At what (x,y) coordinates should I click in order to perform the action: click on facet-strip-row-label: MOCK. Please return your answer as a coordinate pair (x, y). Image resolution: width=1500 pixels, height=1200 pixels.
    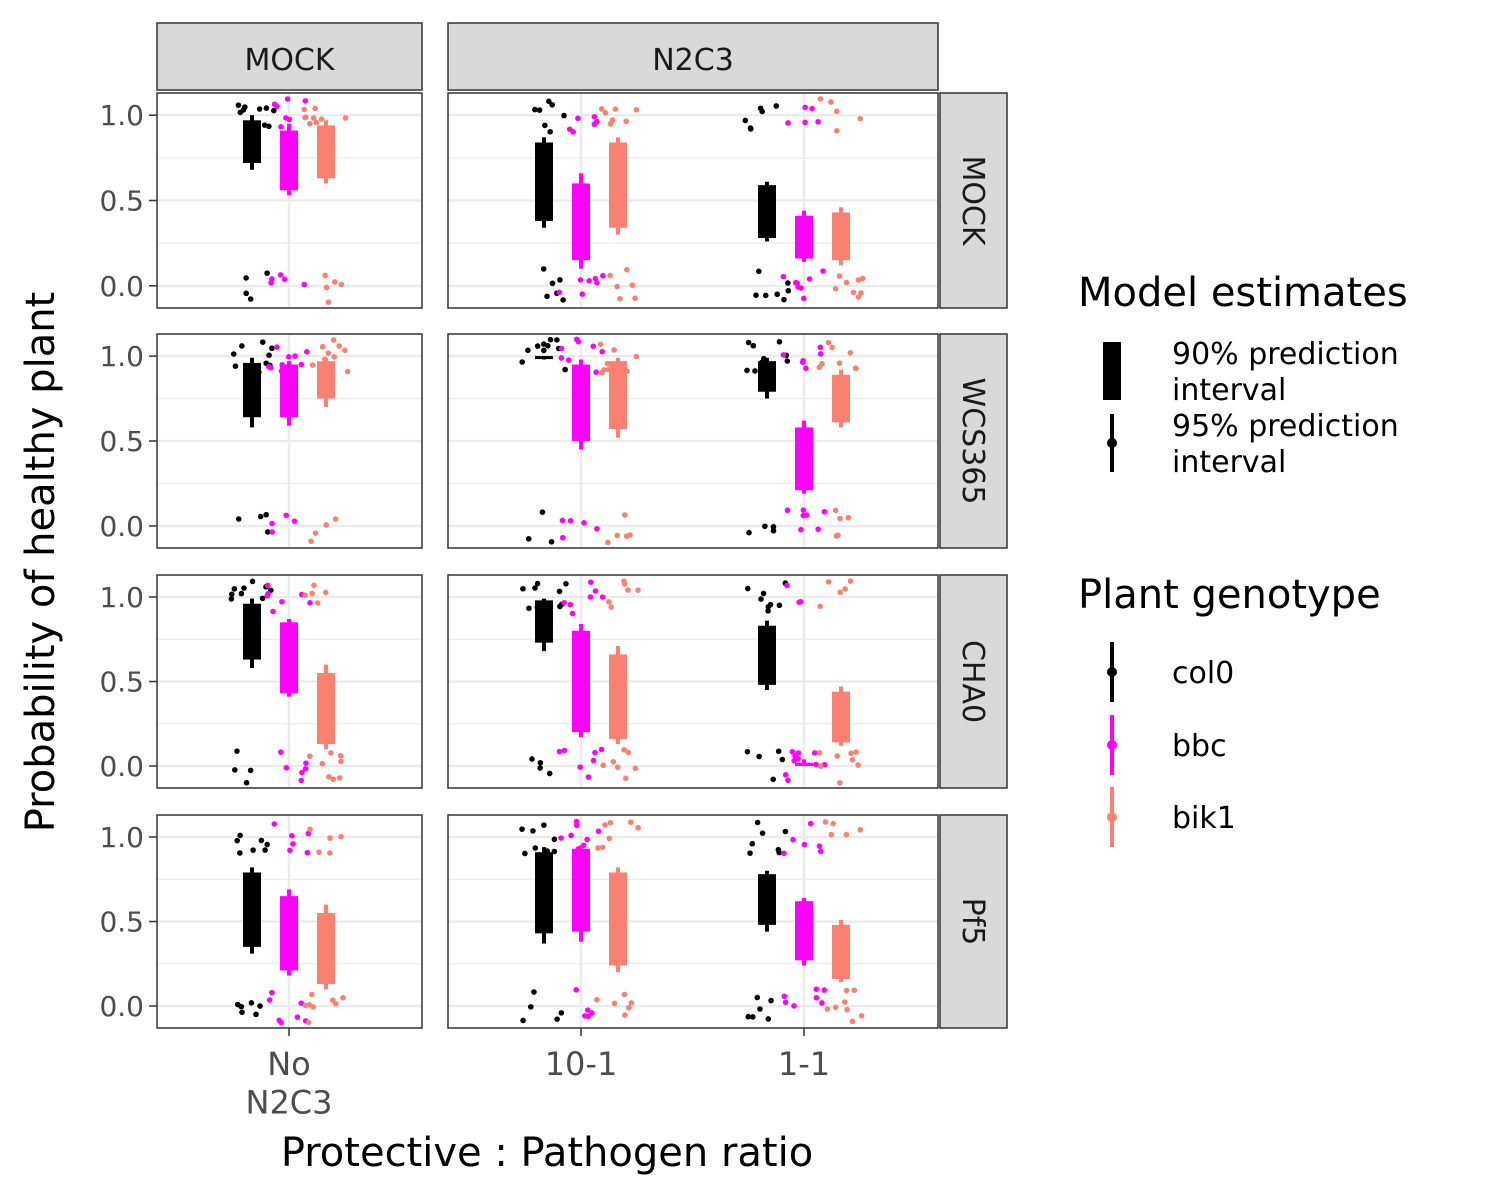
    Looking at the image, I should click on (972, 200).